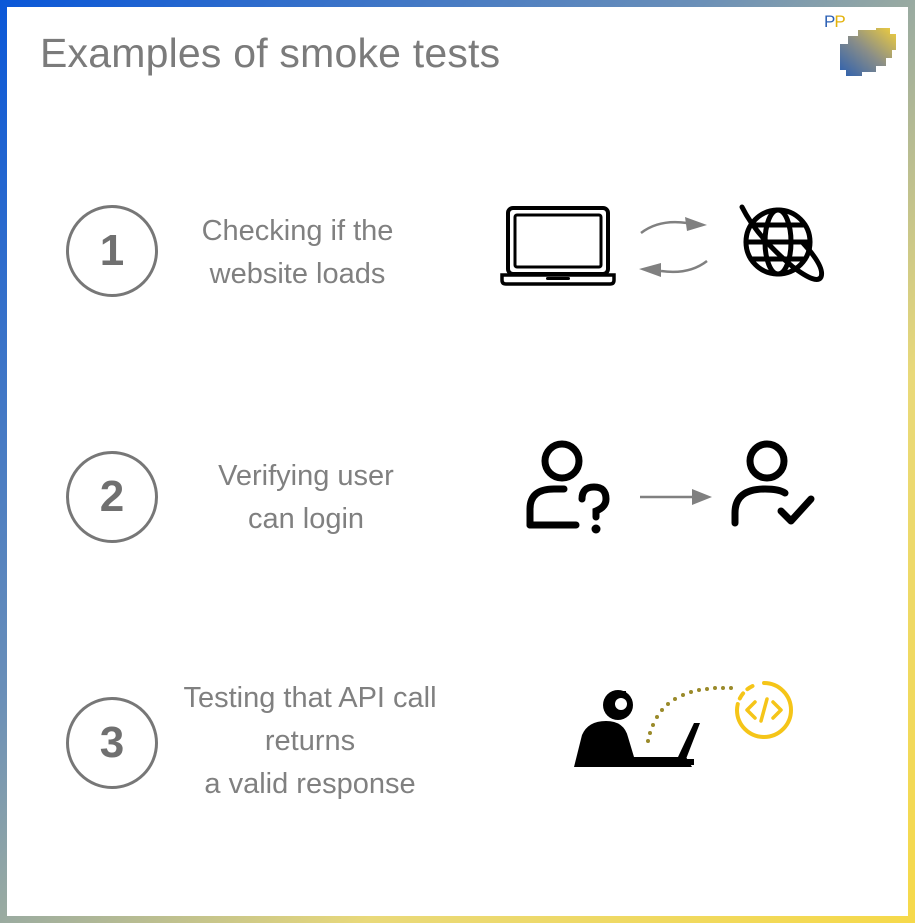 The image size is (915, 923). Describe the element at coordinates (306, 497) in the screenshot. I see `step-label: Verifying user can login` at that location.